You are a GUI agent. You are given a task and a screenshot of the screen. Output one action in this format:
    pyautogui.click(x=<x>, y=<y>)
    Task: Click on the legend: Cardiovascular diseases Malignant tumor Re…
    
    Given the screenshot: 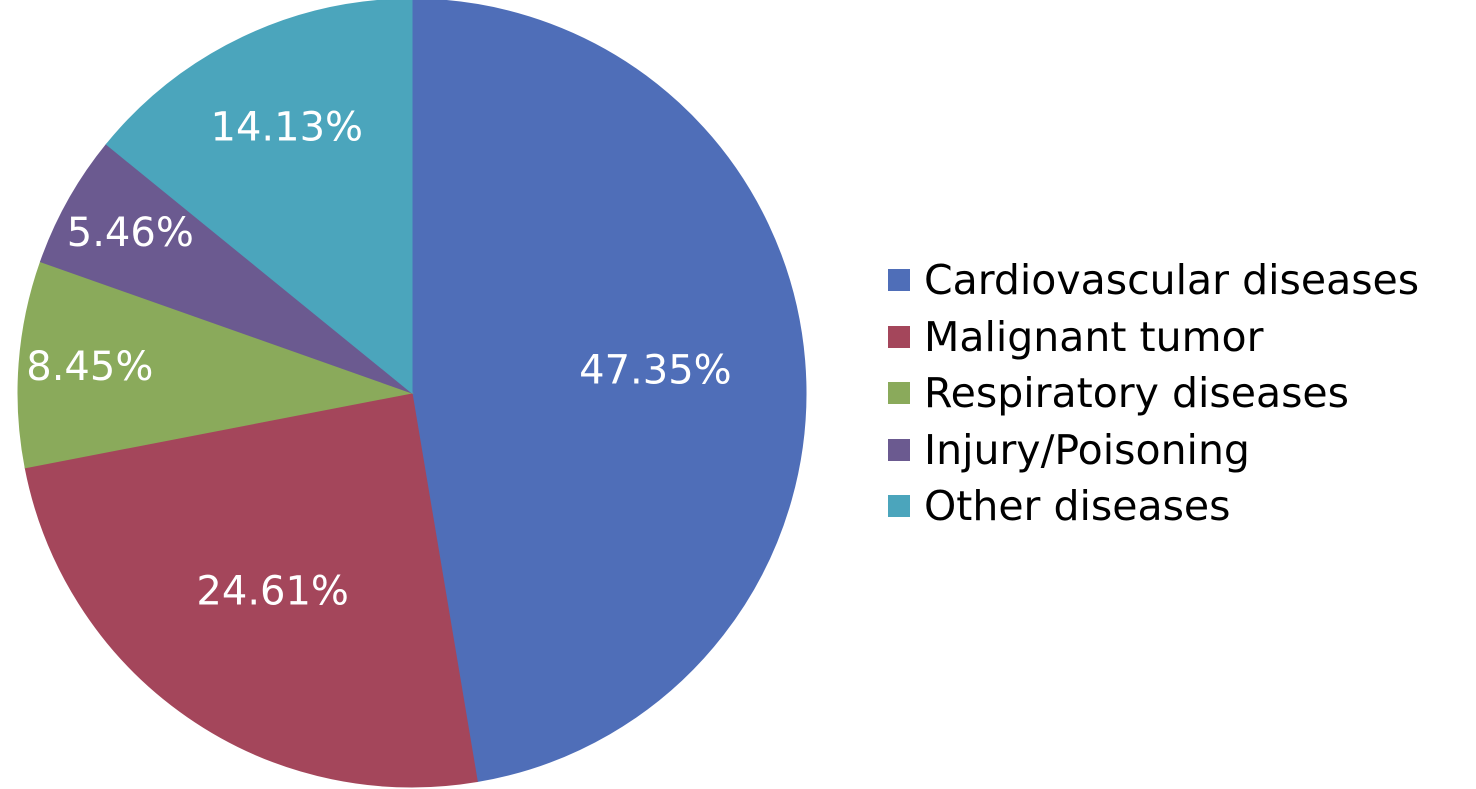 What is the action you would take?
    pyautogui.click(x=1178, y=393)
    